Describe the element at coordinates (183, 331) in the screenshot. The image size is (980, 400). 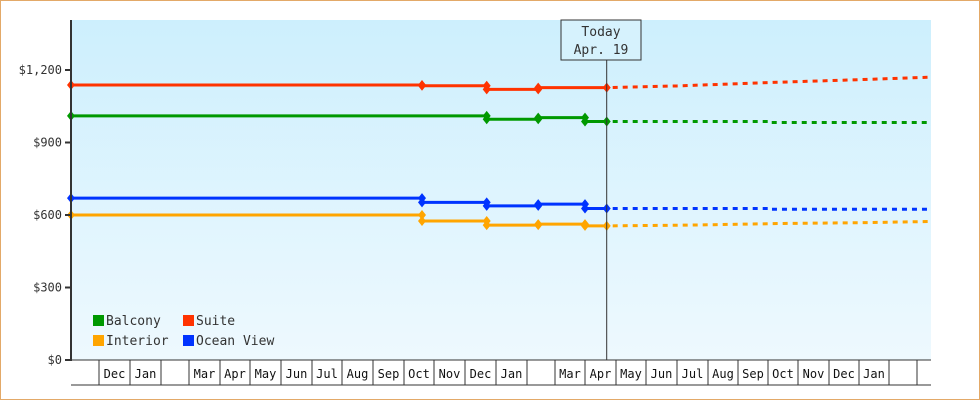
I see `legend: Balcony Suite Interior Ocean View` at that location.